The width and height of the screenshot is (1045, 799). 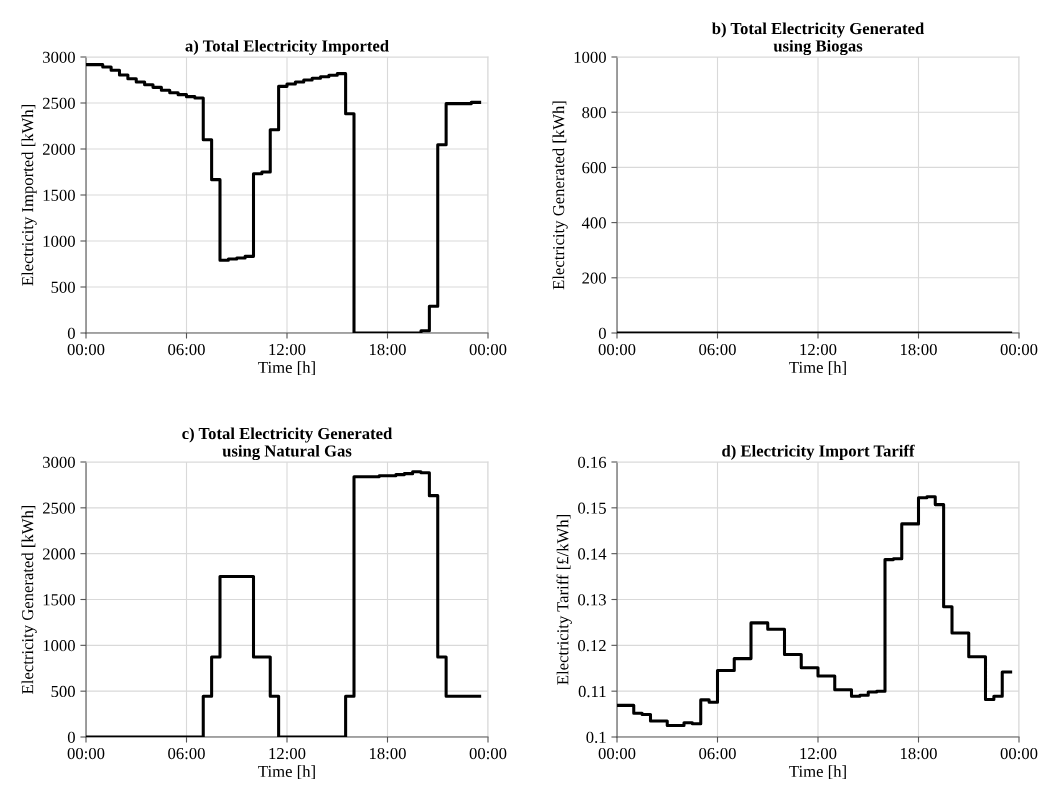 I want to click on y-tick-label: 0.11, so click(x=592, y=691).